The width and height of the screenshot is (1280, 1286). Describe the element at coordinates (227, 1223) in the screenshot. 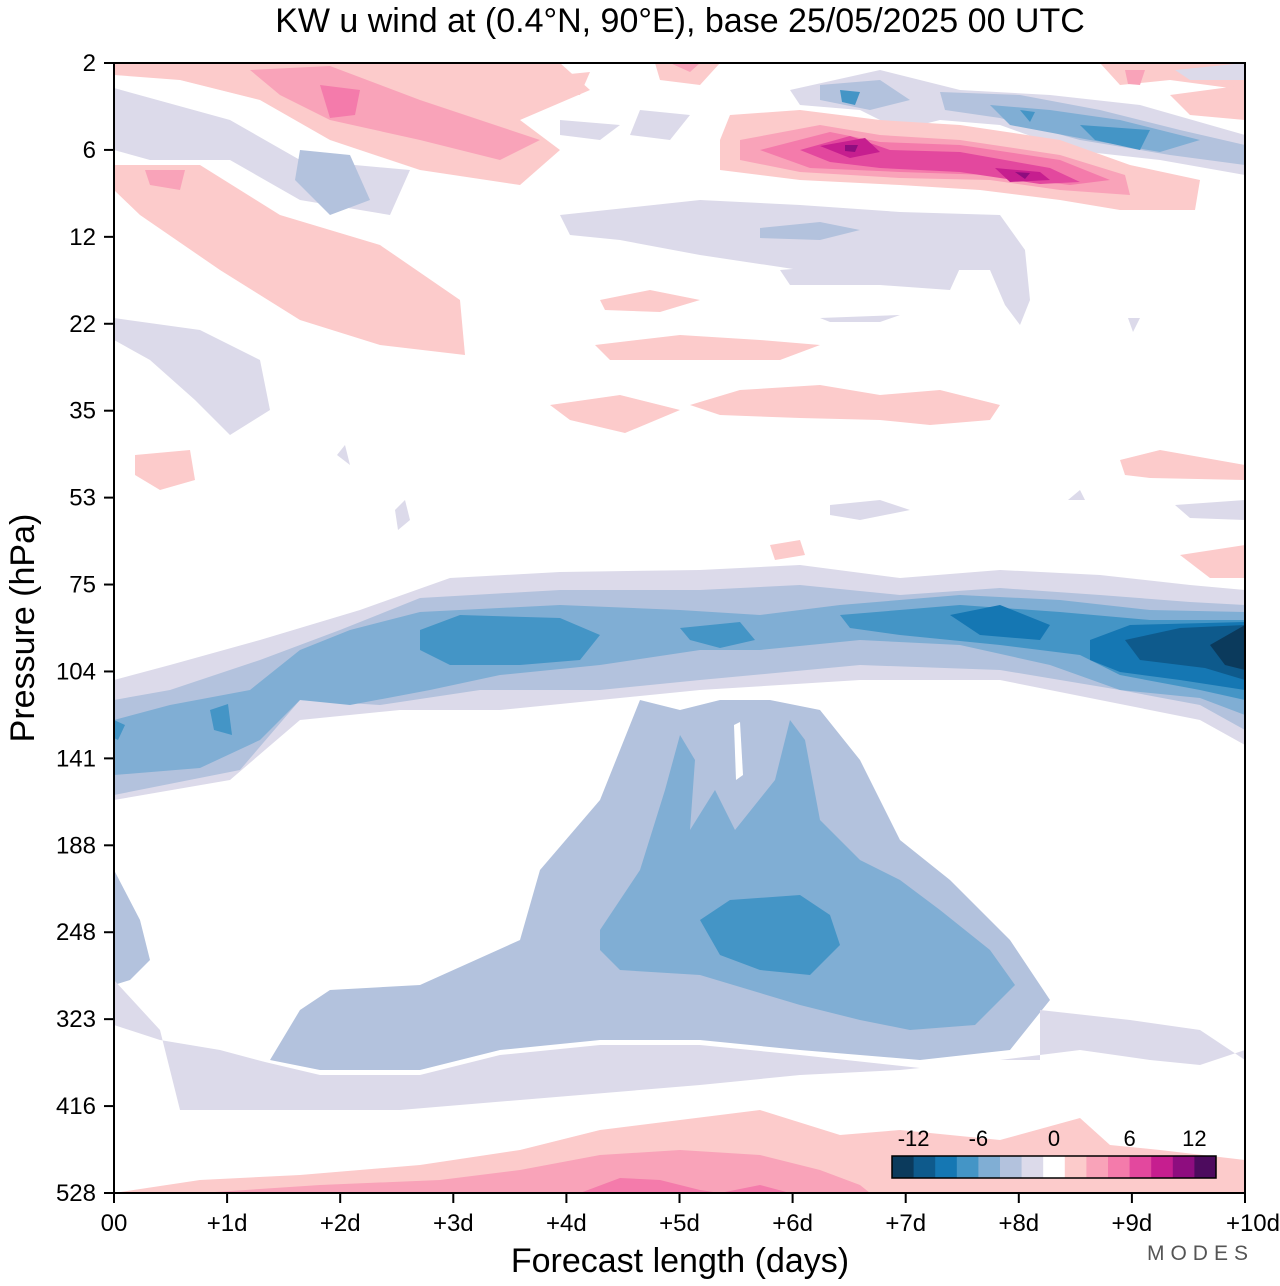

I see `x-tick-label: +1d` at that location.